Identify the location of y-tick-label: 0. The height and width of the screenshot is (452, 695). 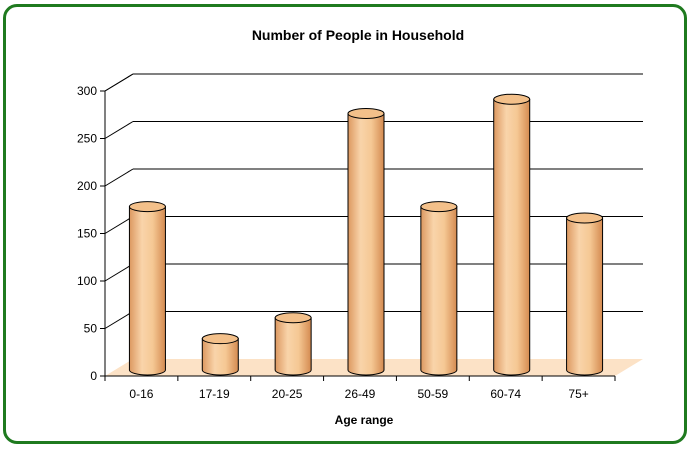
(93, 376).